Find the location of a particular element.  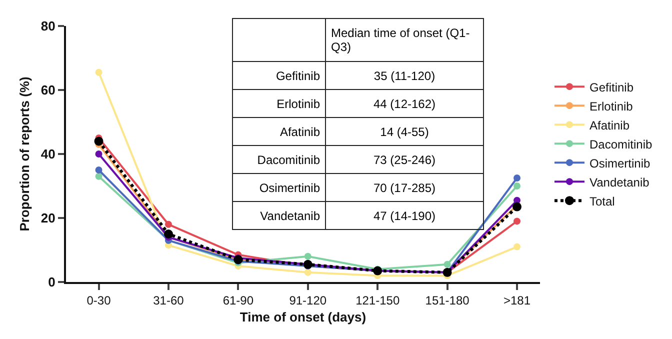

annotation: Osimertinib is located at coordinates (279, 188).